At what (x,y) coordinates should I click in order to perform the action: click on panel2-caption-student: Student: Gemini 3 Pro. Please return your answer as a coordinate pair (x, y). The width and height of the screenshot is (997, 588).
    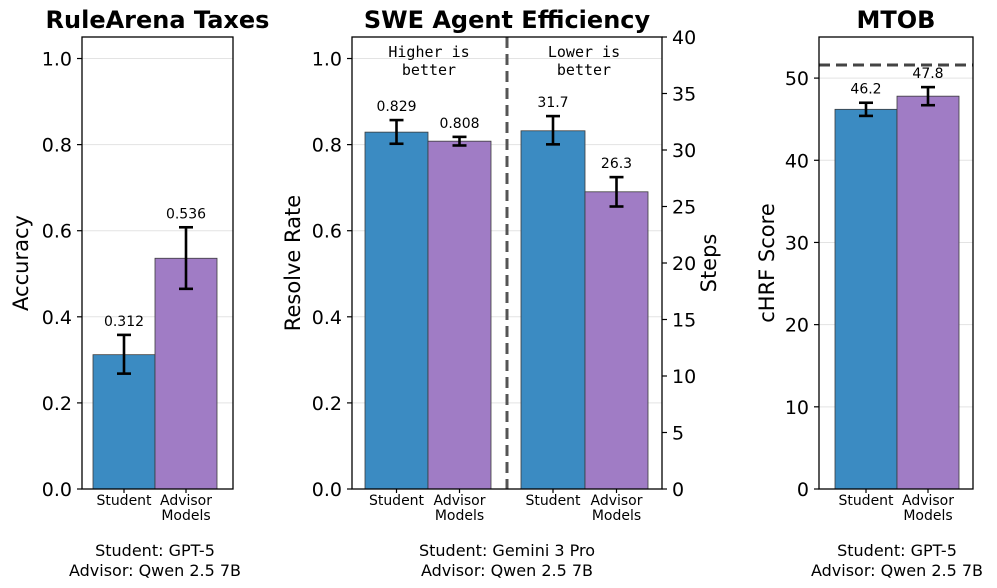
    Looking at the image, I should click on (507, 550).